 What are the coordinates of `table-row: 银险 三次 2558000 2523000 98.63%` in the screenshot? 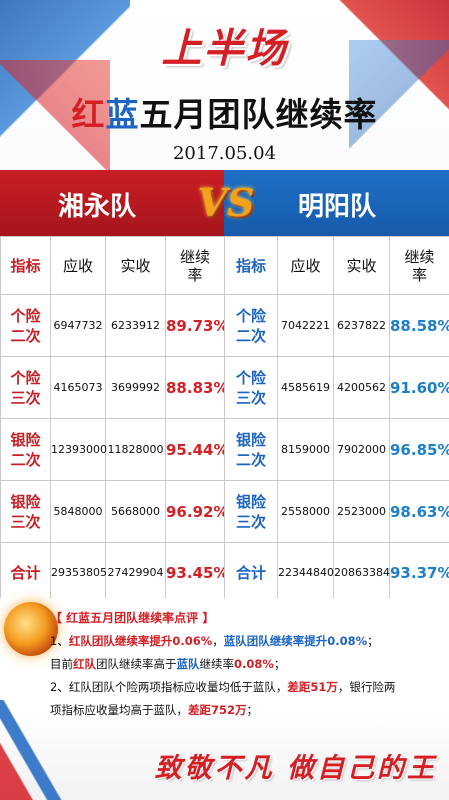 It's located at (336, 511).